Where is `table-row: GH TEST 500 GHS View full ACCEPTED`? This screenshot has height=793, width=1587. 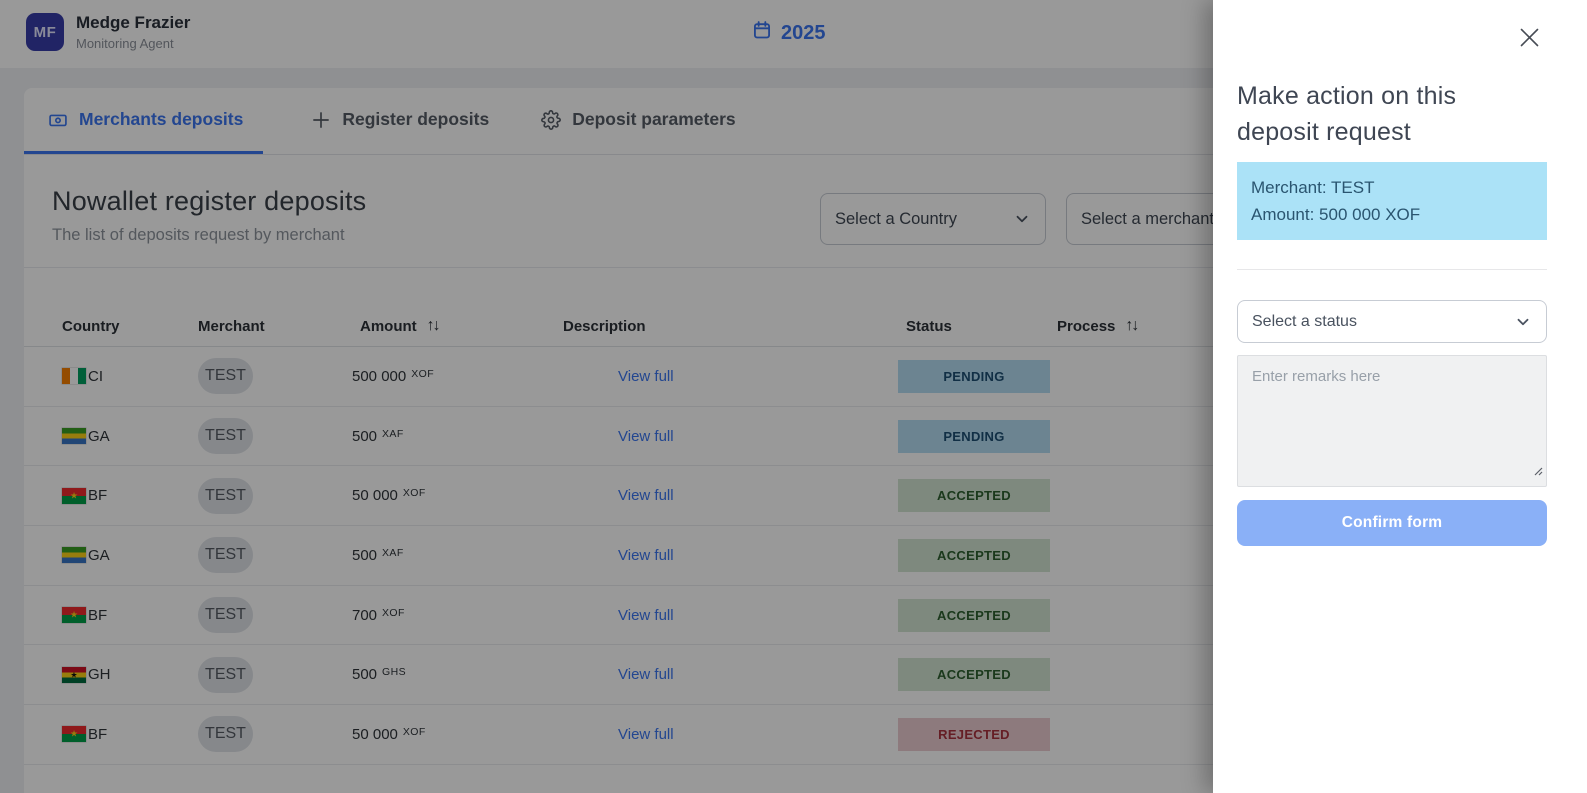 table-row: GH TEST 500 GHS View full ACCEPTED is located at coordinates (805, 675).